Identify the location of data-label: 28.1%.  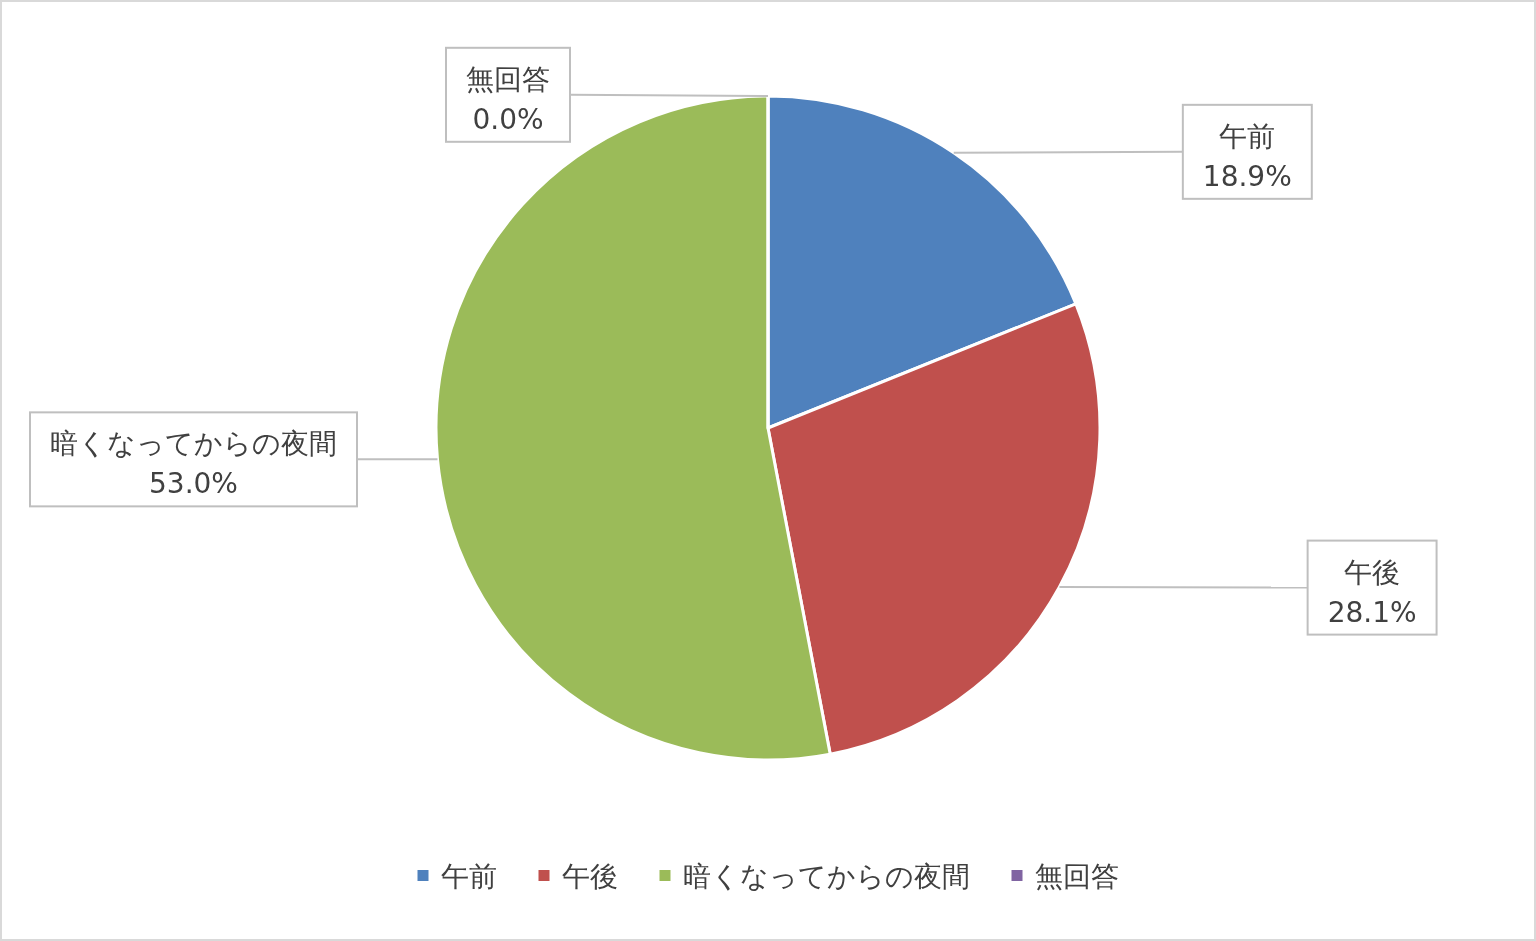
(1372, 612).